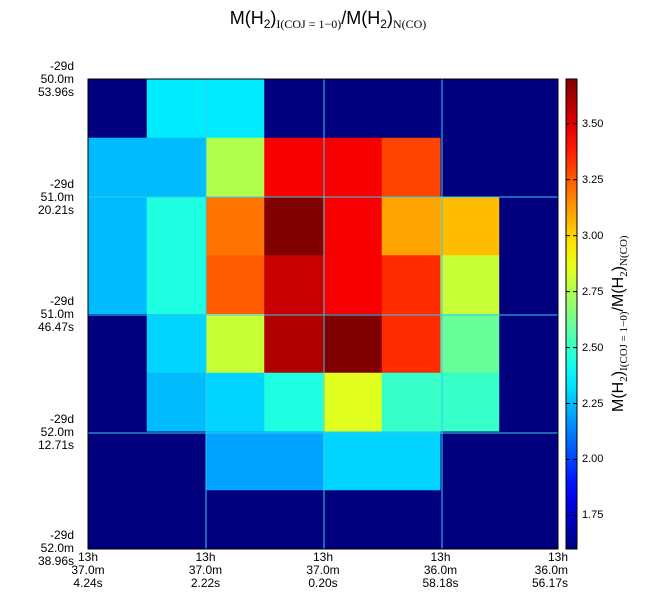 Image resolution: width=656 pixels, height=598 pixels. Describe the element at coordinates (593, 235) in the screenshot. I see `colorbar-tick-label: 3.00` at that location.